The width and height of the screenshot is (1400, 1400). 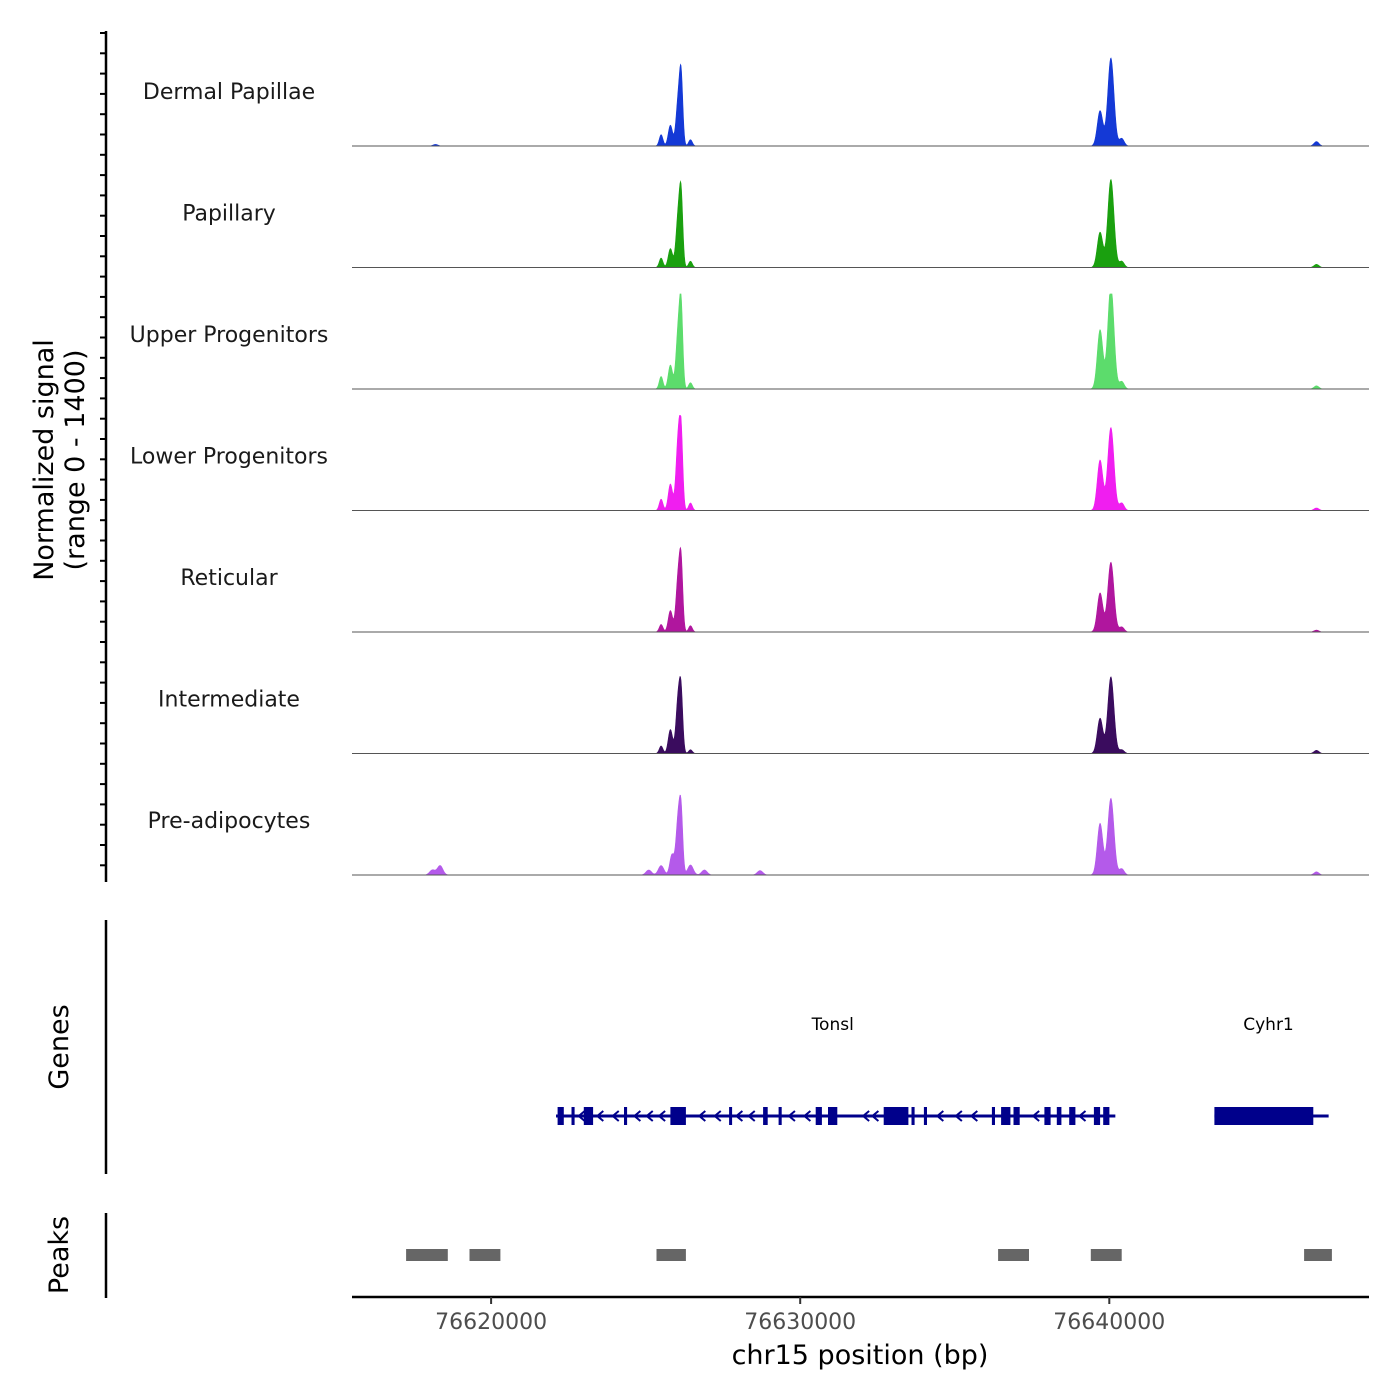 What do you see at coordinates (229, 92) in the screenshot?
I see `track-label: Dermal Papillae` at bounding box center [229, 92].